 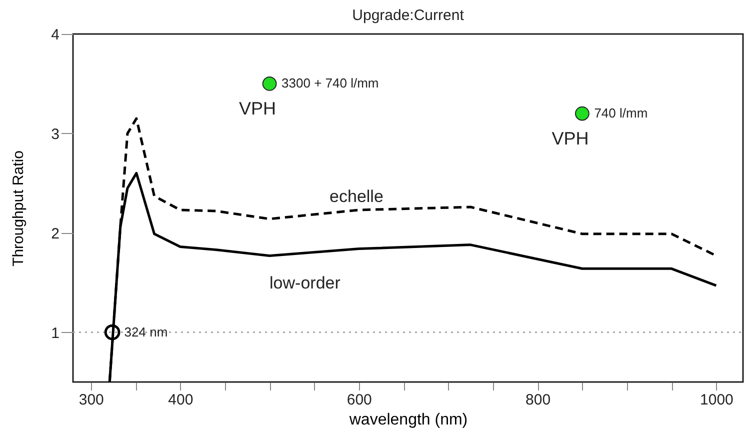 I want to click on x-tick-label: 600, so click(x=359, y=400).